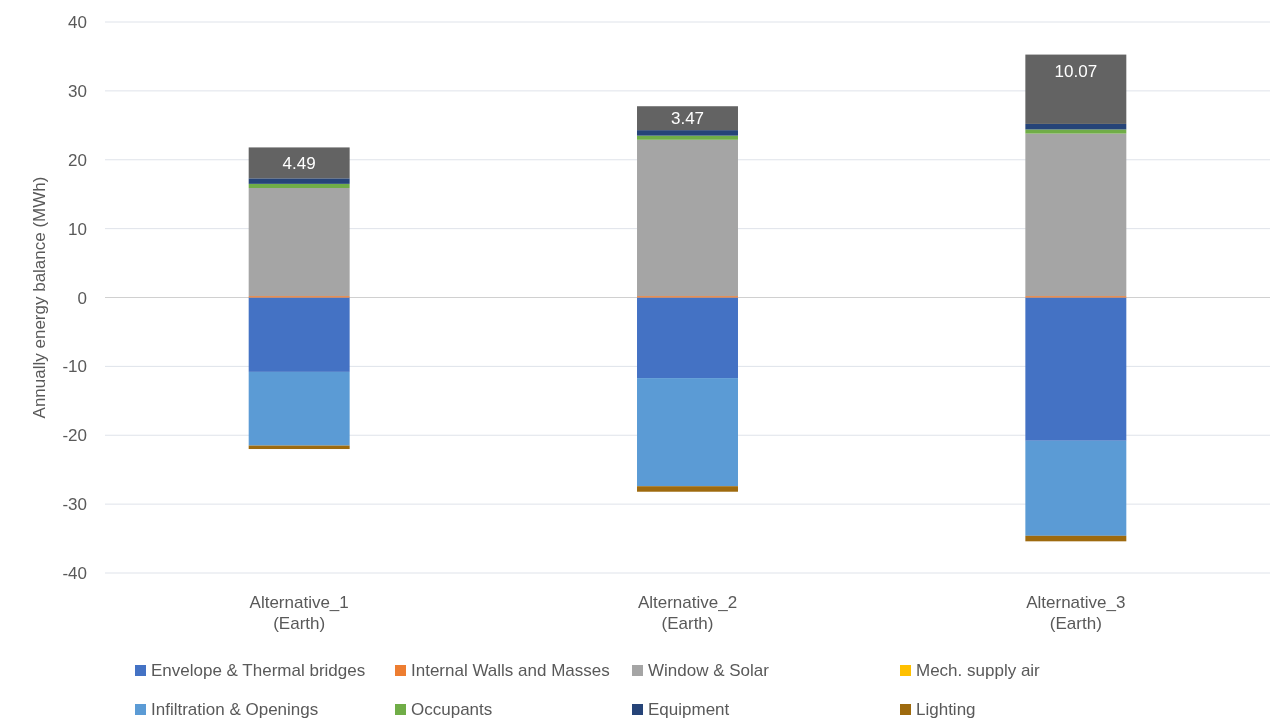 This screenshot has width=1281, height=720. I want to click on x-tick-label: Alternative_1 (Earth), so click(299, 613).